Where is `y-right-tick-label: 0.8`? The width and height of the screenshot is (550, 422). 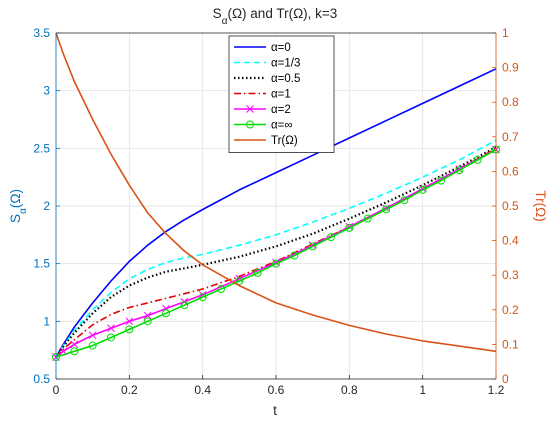
y-right-tick-label: 0.8 is located at coordinates (510, 102).